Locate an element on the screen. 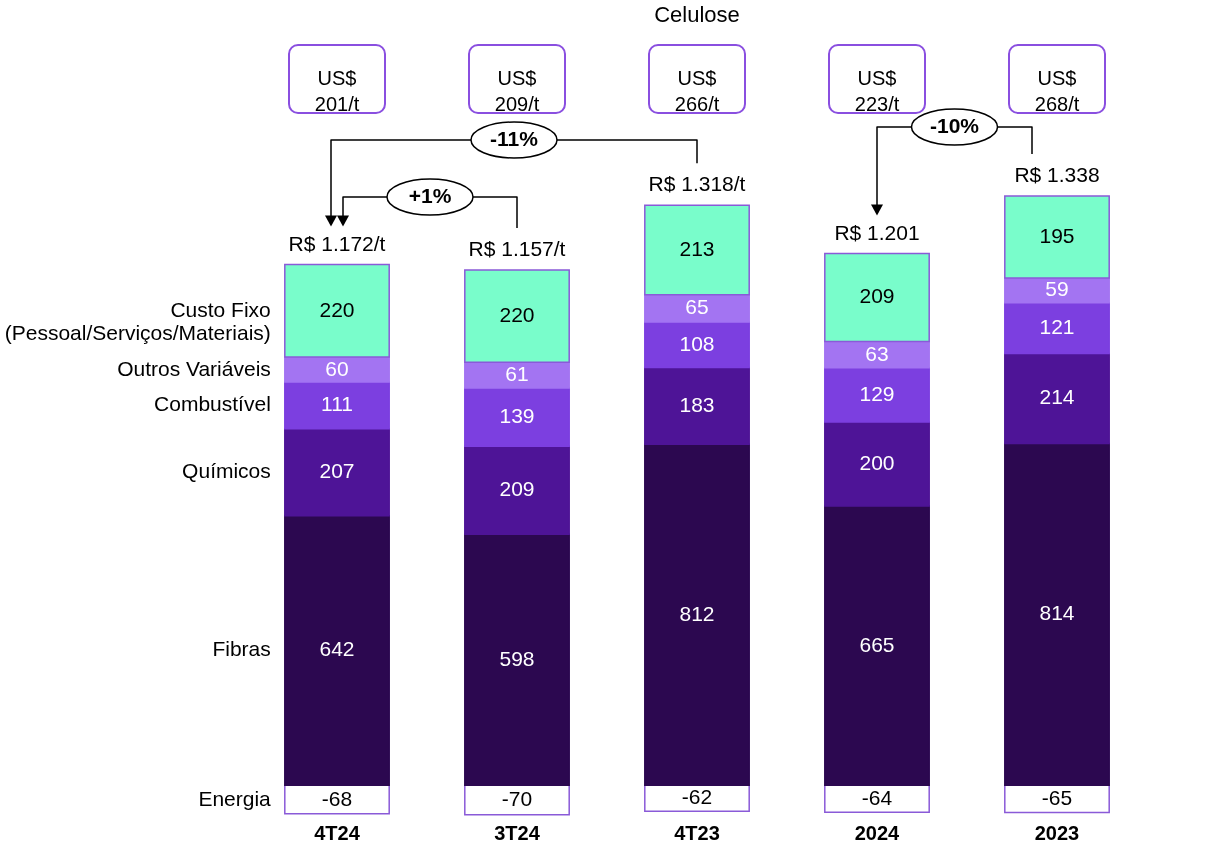  data-label: 108 is located at coordinates (697, 343).